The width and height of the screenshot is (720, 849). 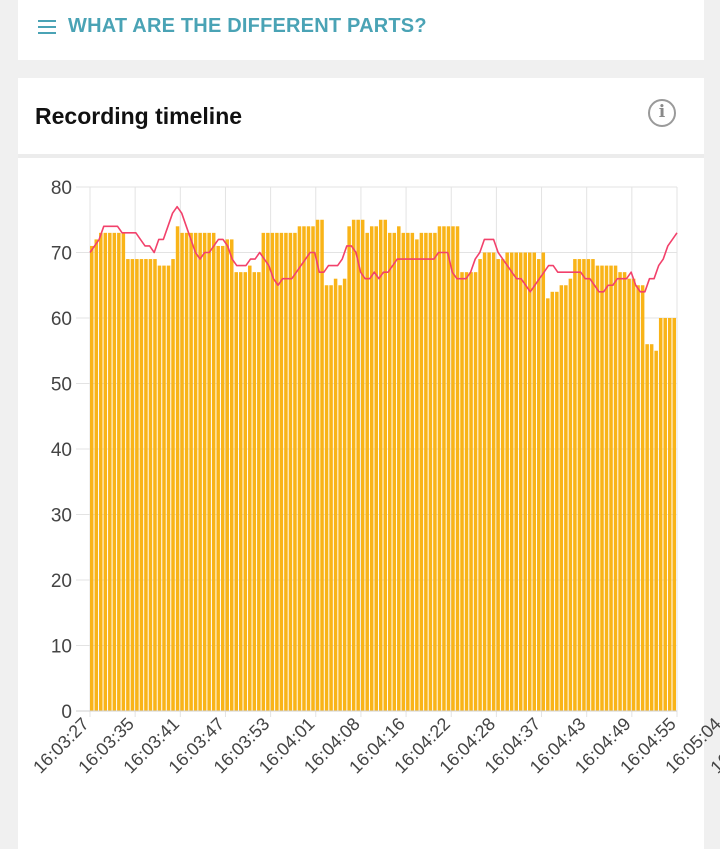 What do you see at coordinates (61, 385) in the screenshot?
I see `y-tick-label: 50` at bounding box center [61, 385].